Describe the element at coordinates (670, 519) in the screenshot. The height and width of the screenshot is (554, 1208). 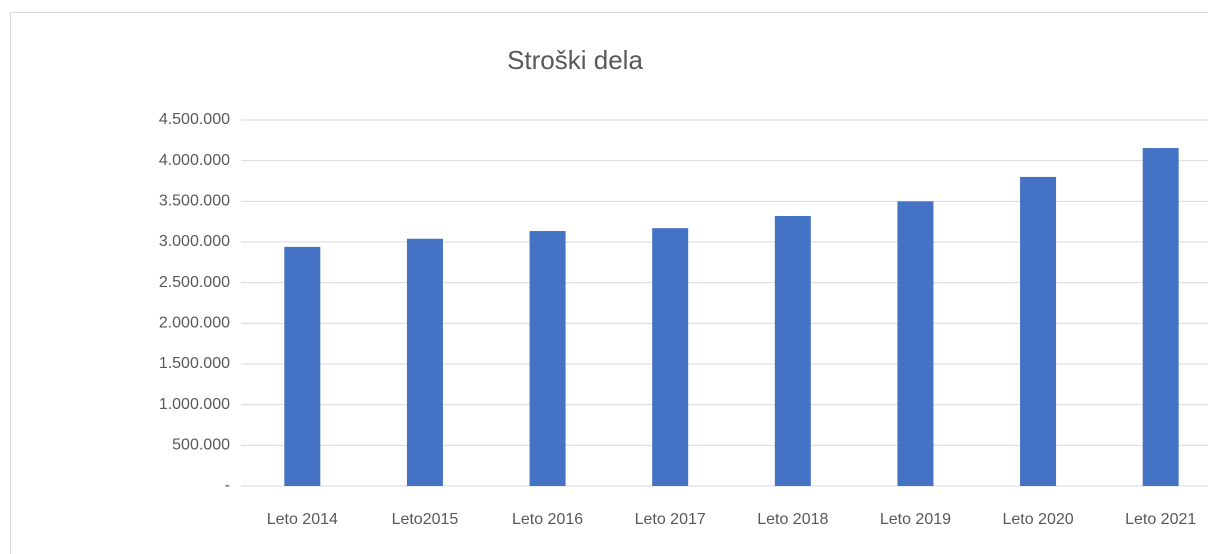
I see `x-tick-label: Leto 2017` at that location.